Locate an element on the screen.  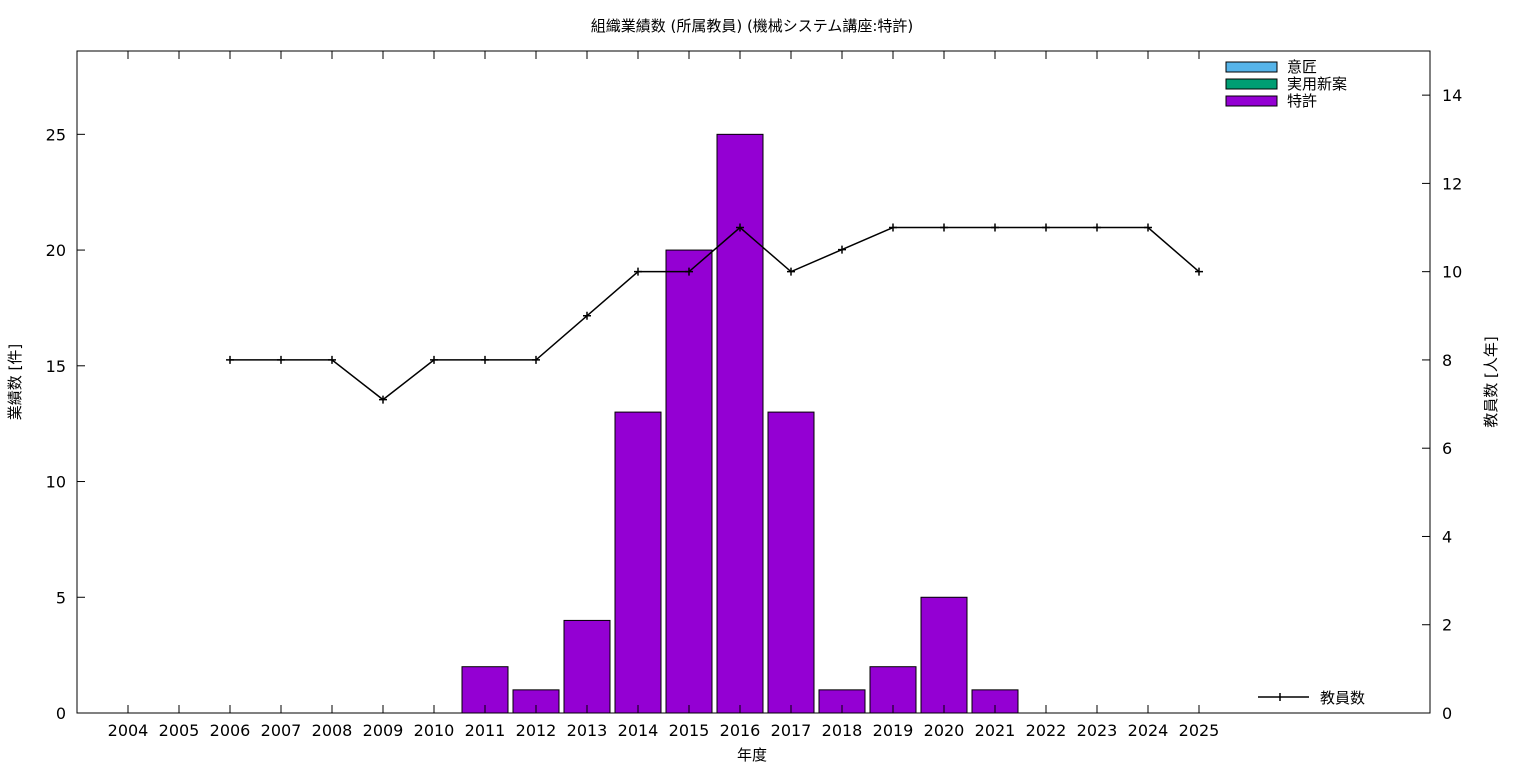
legend-label-0: 意匠 is located at coordinates (1302, 67).